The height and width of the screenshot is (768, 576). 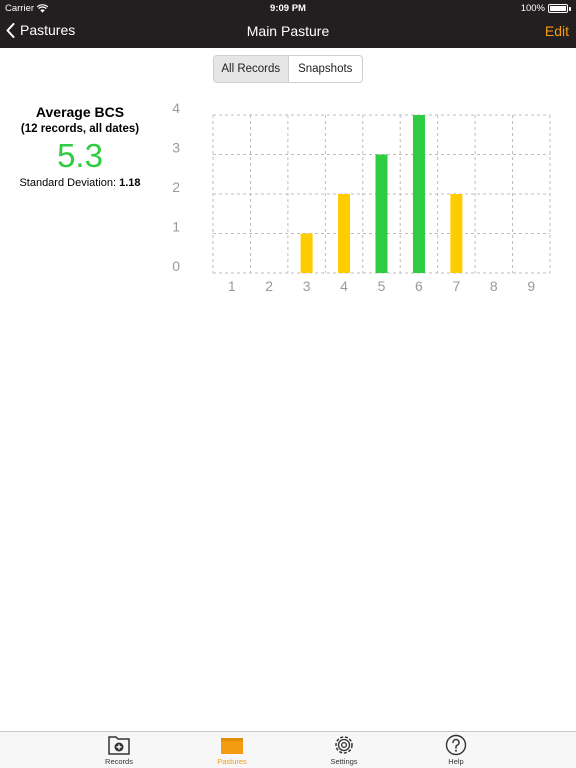 I want to click on y-tick-label: 0, so click(x=176, y=266).